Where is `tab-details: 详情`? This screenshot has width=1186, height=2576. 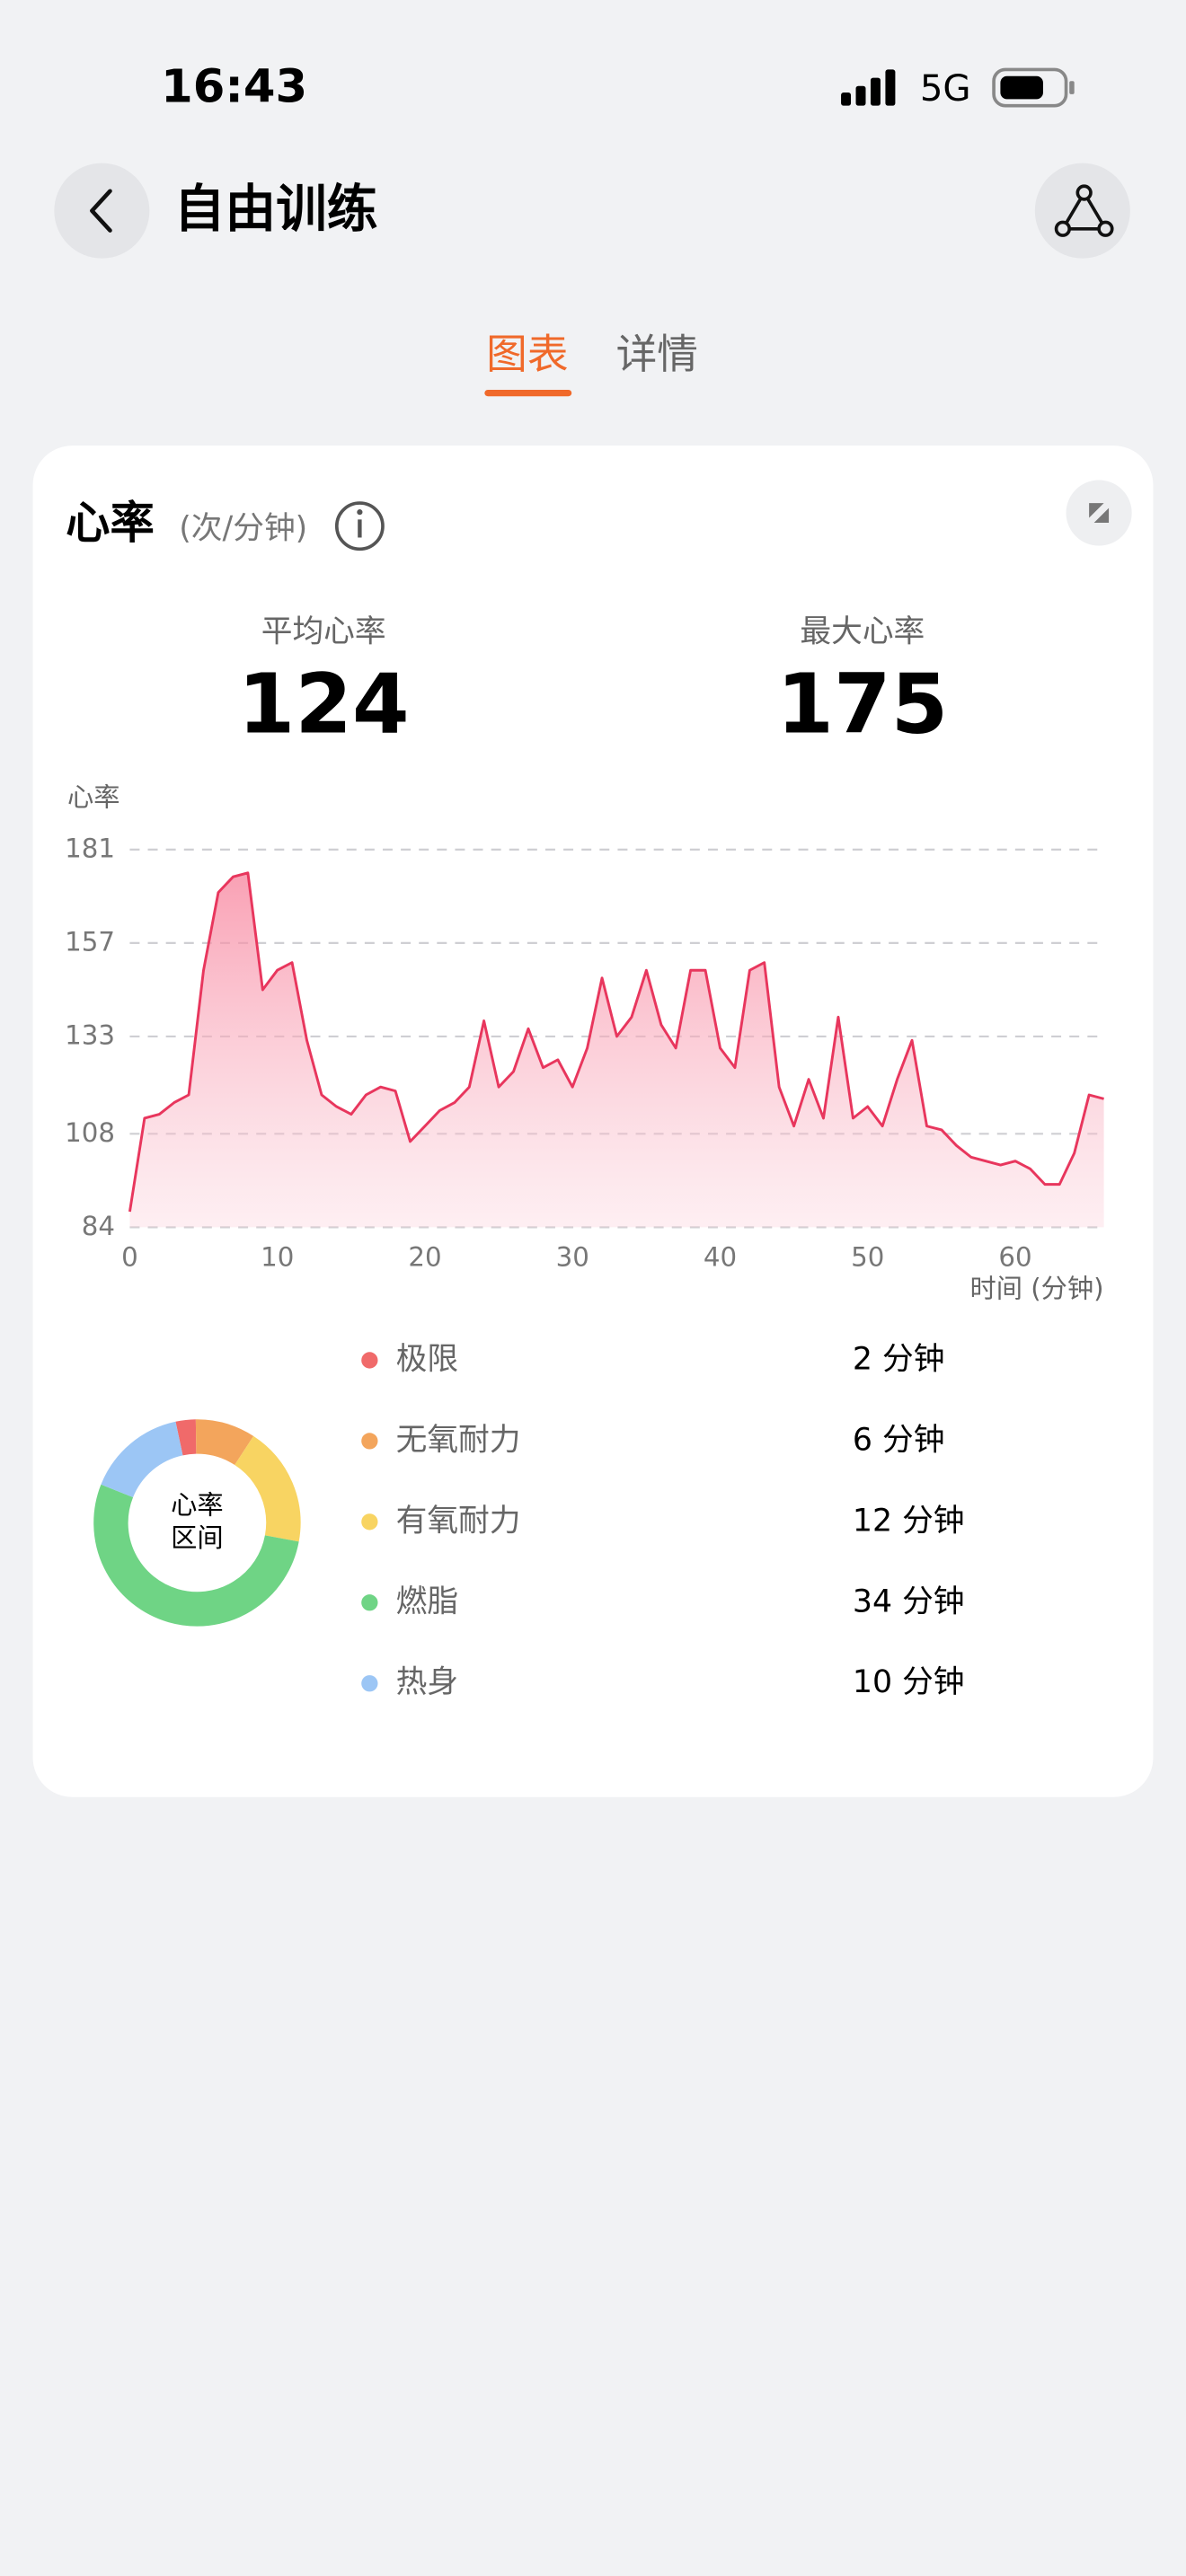
tab-details: 详情 is located at coordinates (657, 354).